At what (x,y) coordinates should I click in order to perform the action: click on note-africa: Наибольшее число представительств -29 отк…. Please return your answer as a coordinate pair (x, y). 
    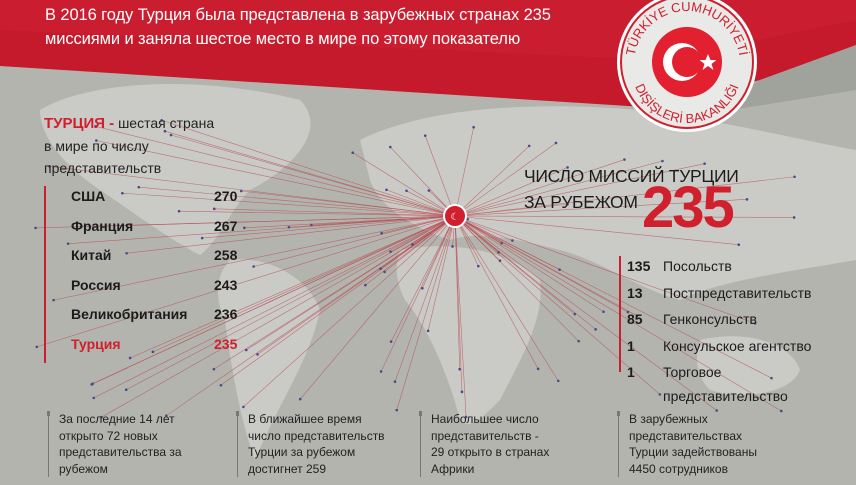
    Looking at the image, I should click on (483, 444).